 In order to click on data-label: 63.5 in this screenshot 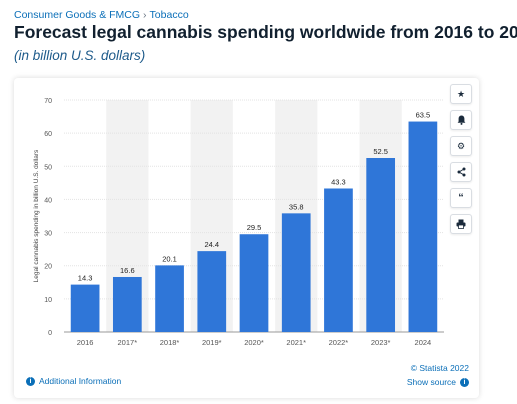, I will do `click(423, 115)`.